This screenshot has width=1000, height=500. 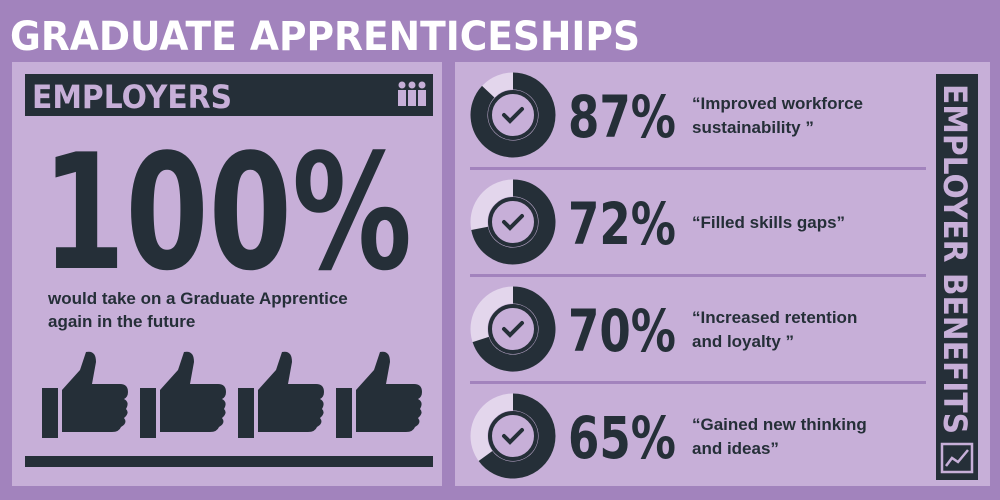 What do you see at coordinates (132, 97) in the screenshot?
I see `employers-heading: EMPLOYERS` at bounding box center [132, 97].